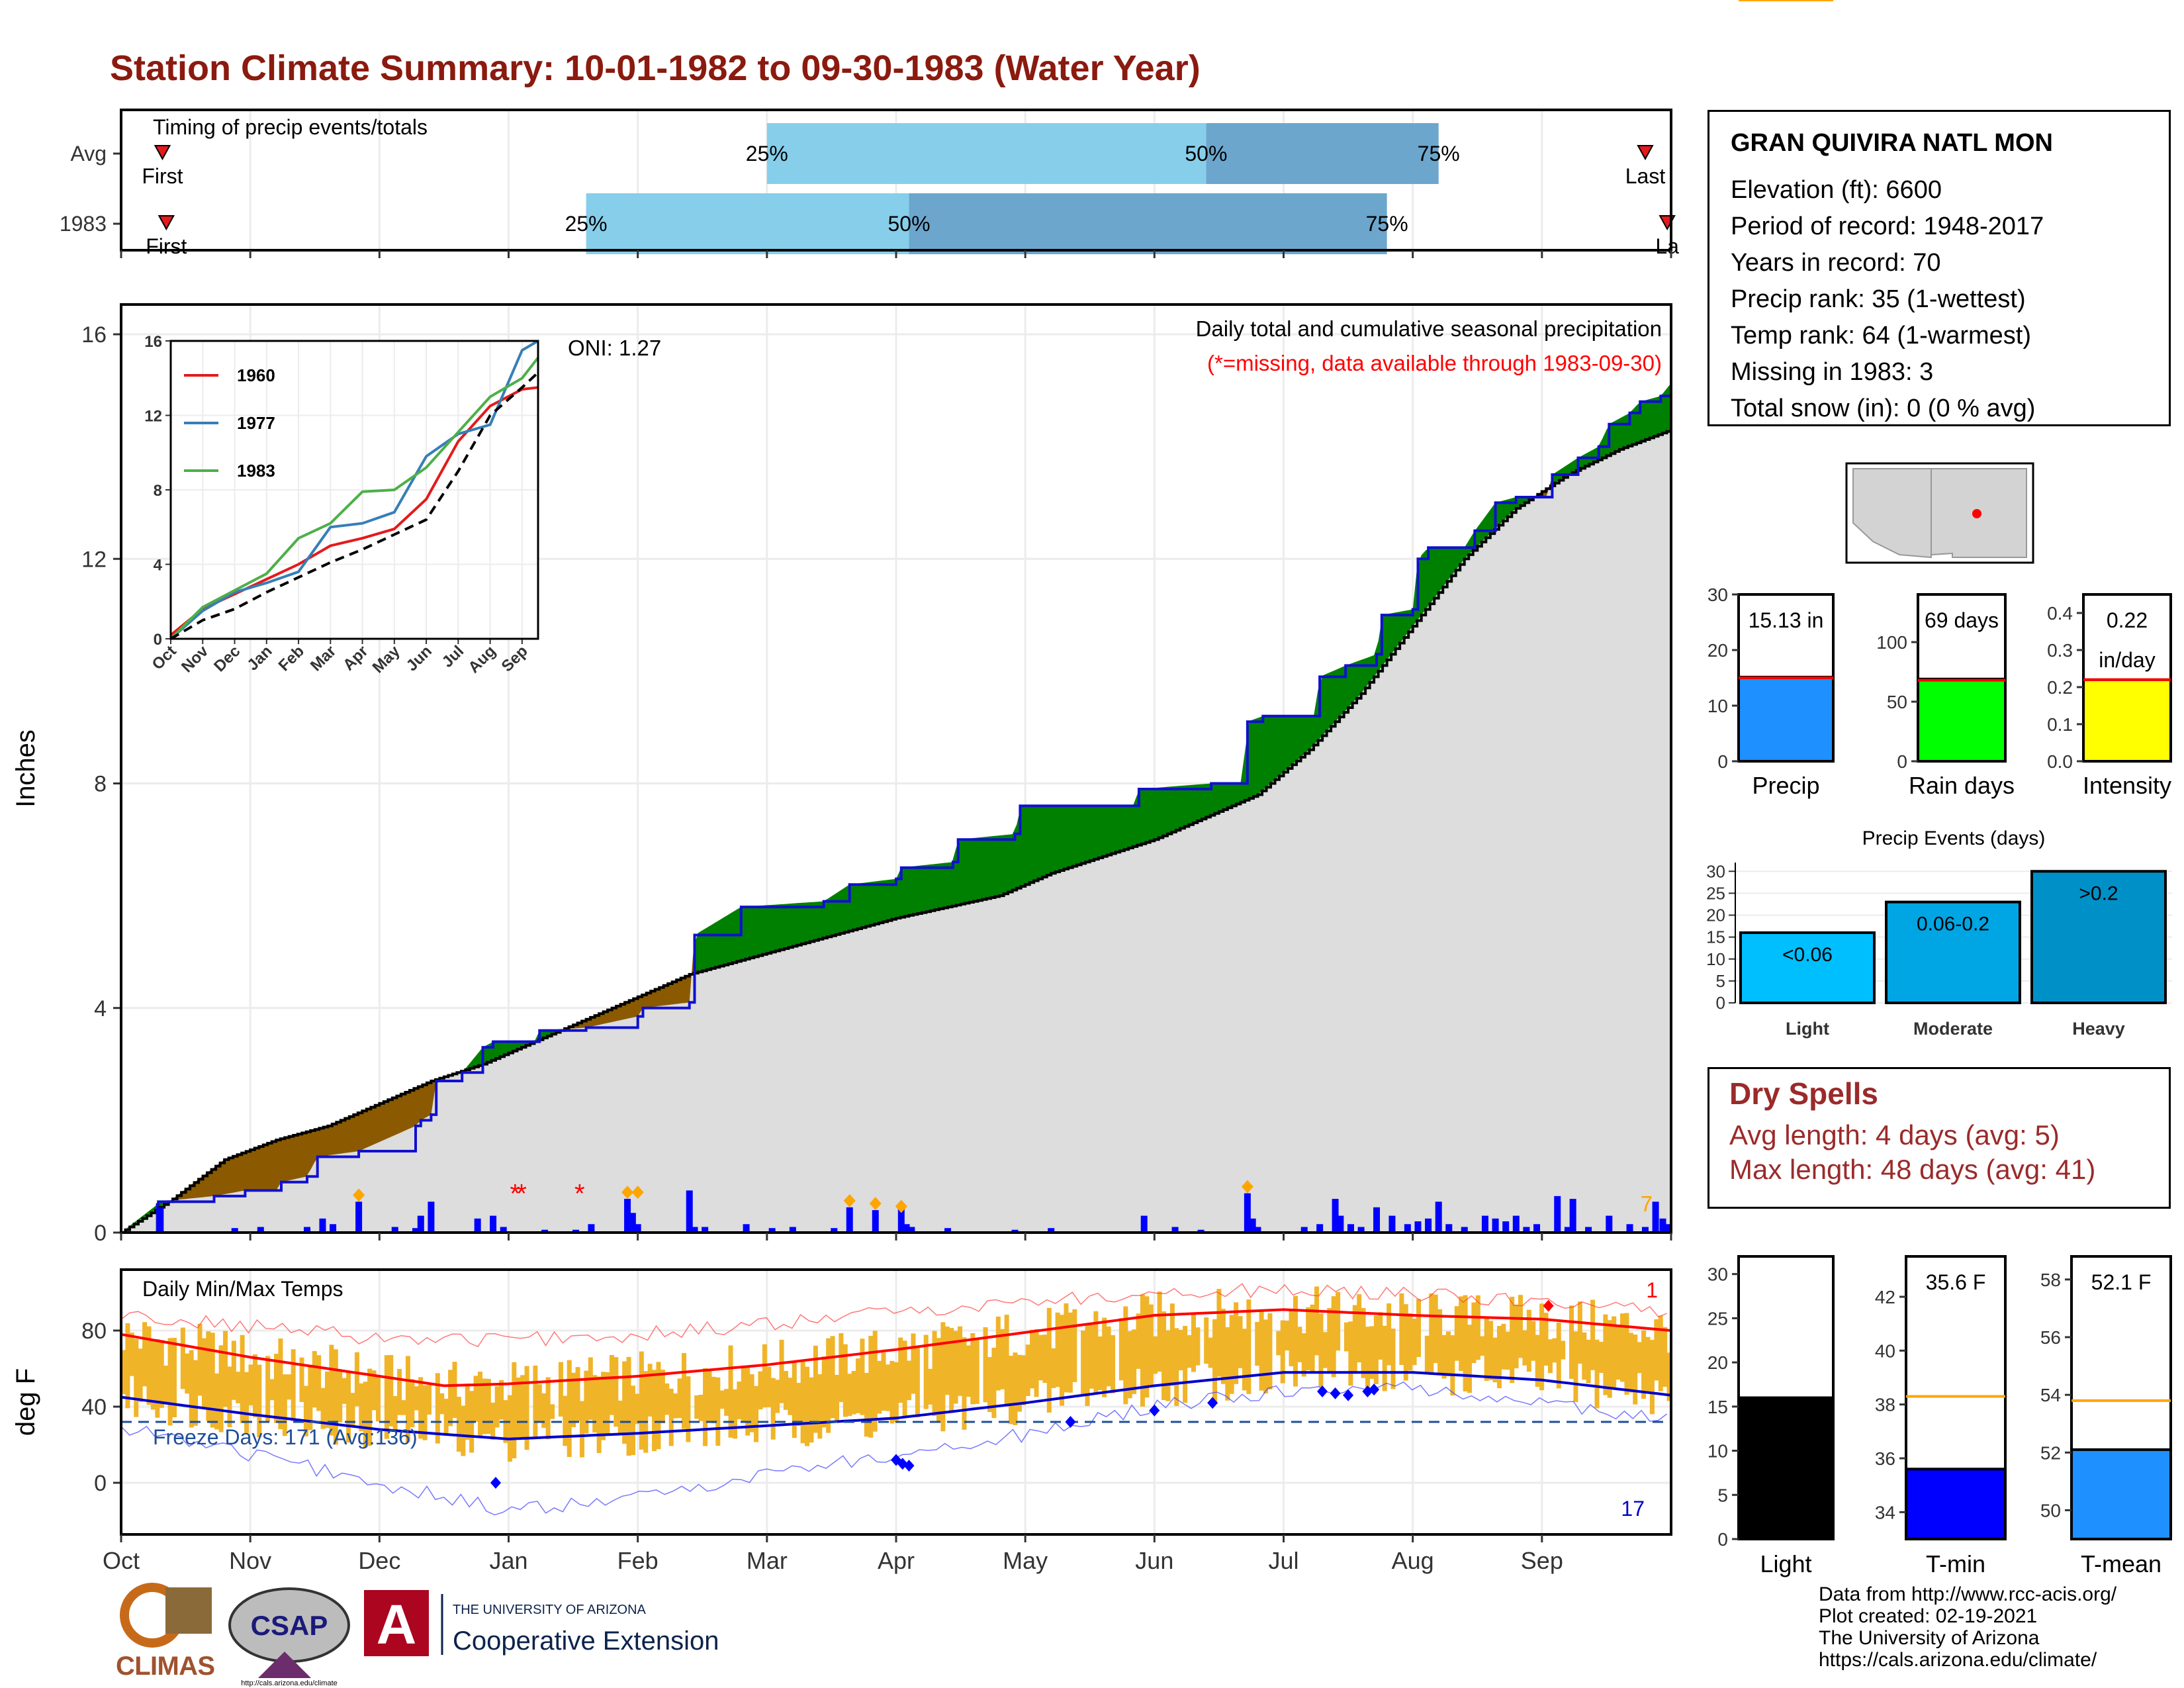  I want to click on summary-y-tick-label: 34, so click(1885, 1512).